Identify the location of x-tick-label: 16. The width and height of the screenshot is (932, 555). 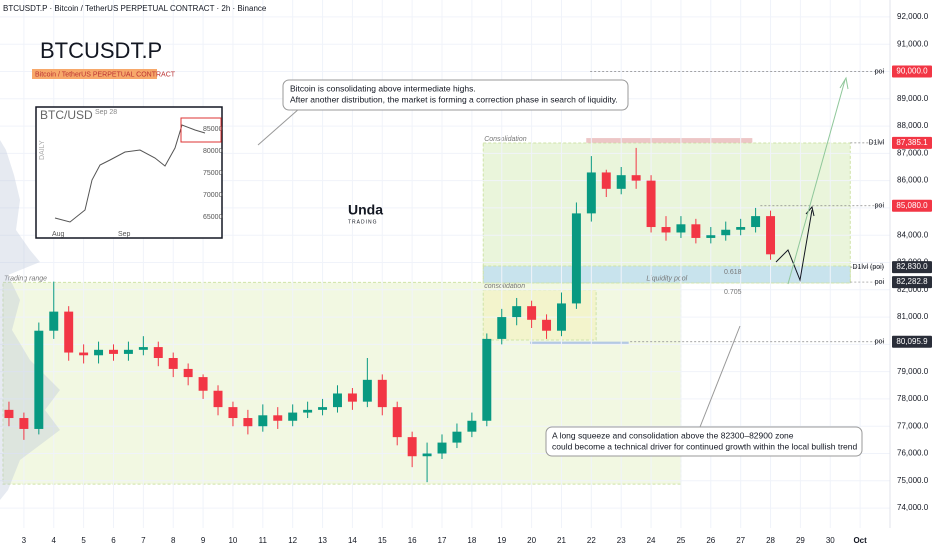
(412, 540).